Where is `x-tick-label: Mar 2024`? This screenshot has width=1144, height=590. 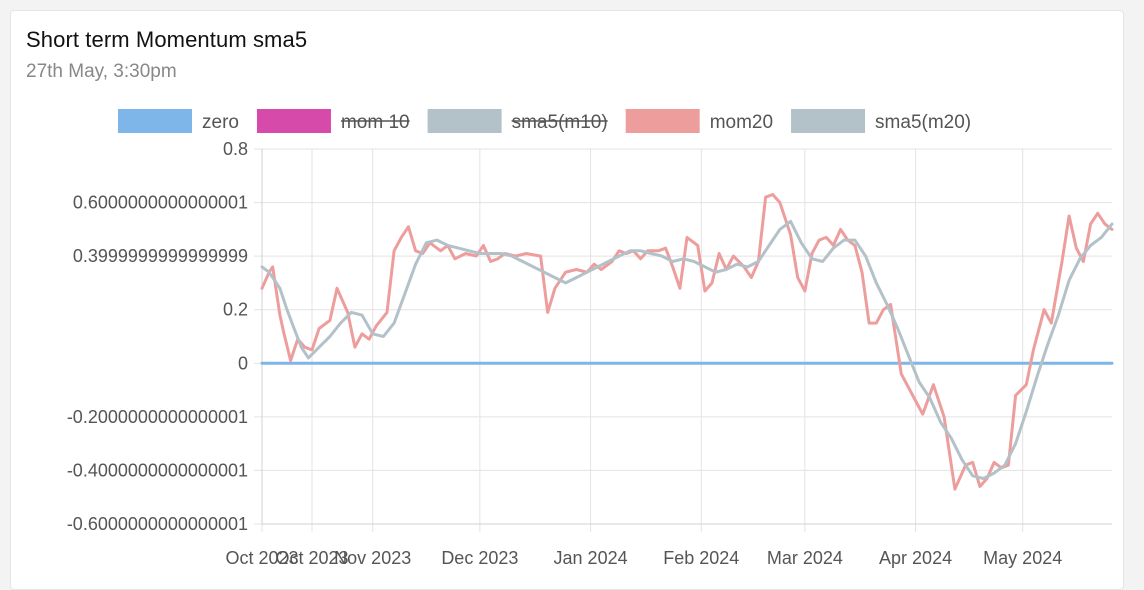
x-tick-label: Mar 2024 is located at coordinates (805, 558).